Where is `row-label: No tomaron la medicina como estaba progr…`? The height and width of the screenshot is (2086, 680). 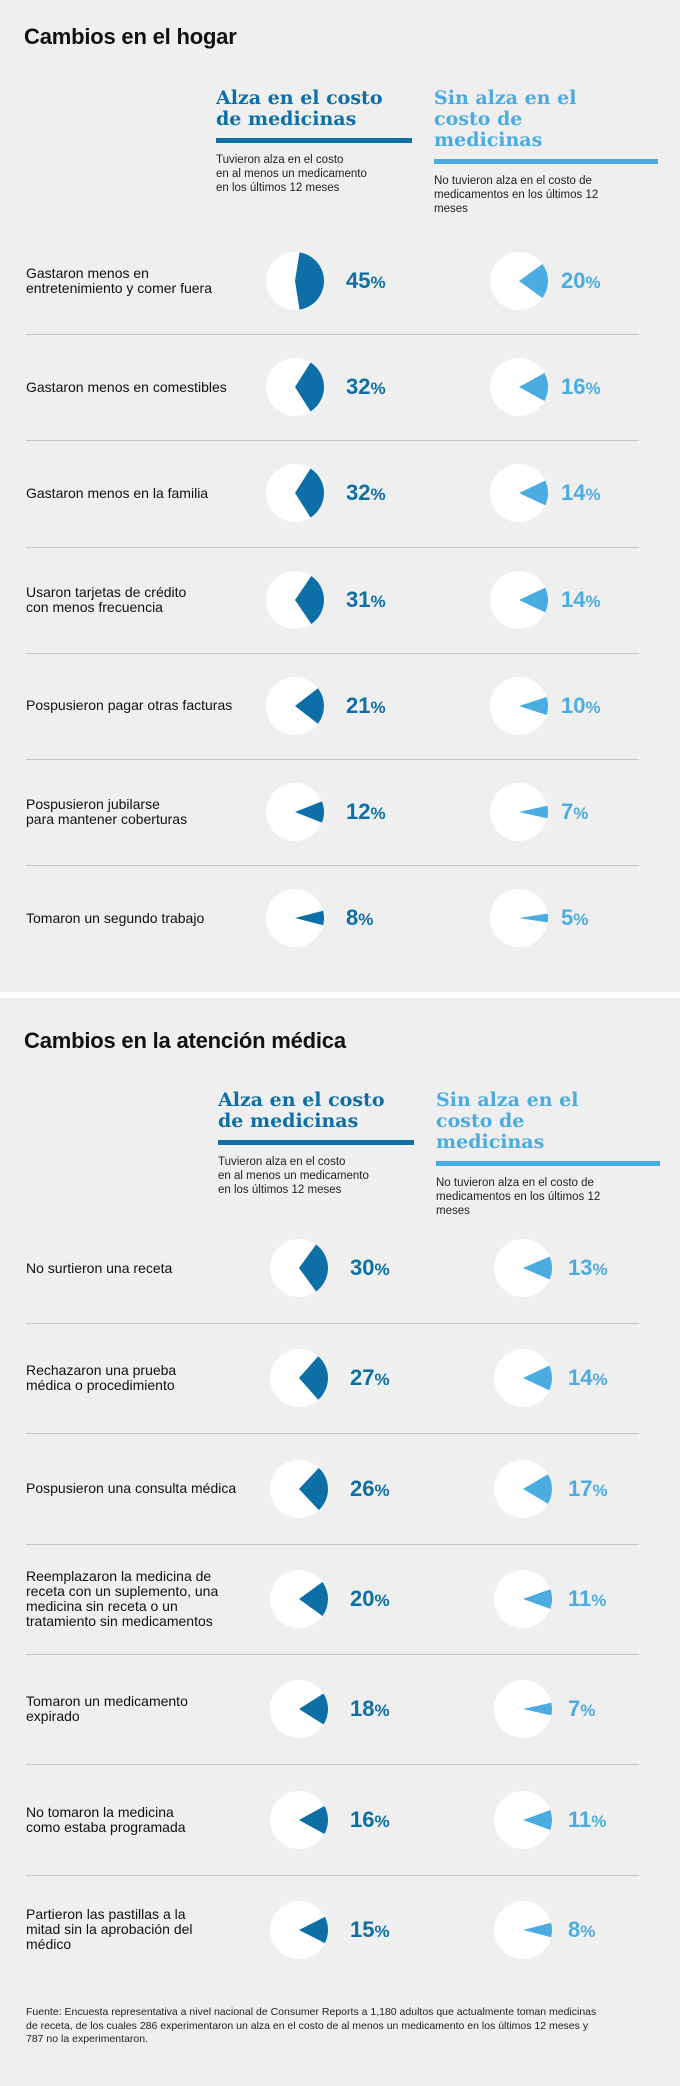 row-label: No tomaron la medicina como estaba progr… is located at coordinates (106, 1819).